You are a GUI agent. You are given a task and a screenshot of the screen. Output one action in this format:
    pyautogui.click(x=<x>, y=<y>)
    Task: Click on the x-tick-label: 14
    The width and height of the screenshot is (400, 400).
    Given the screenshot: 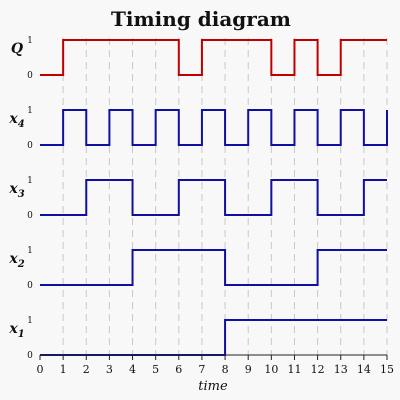 What is the action you would take?
    pyautogui.click(x=364, y=369)
    